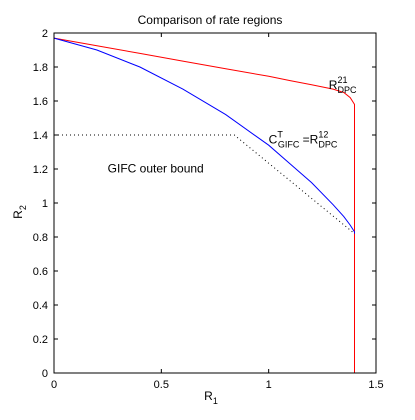  What do you see at coordinates (375, 385) in the screenshot?
I see `x-tick-label: 1.5` at bounding box center [375, 385].